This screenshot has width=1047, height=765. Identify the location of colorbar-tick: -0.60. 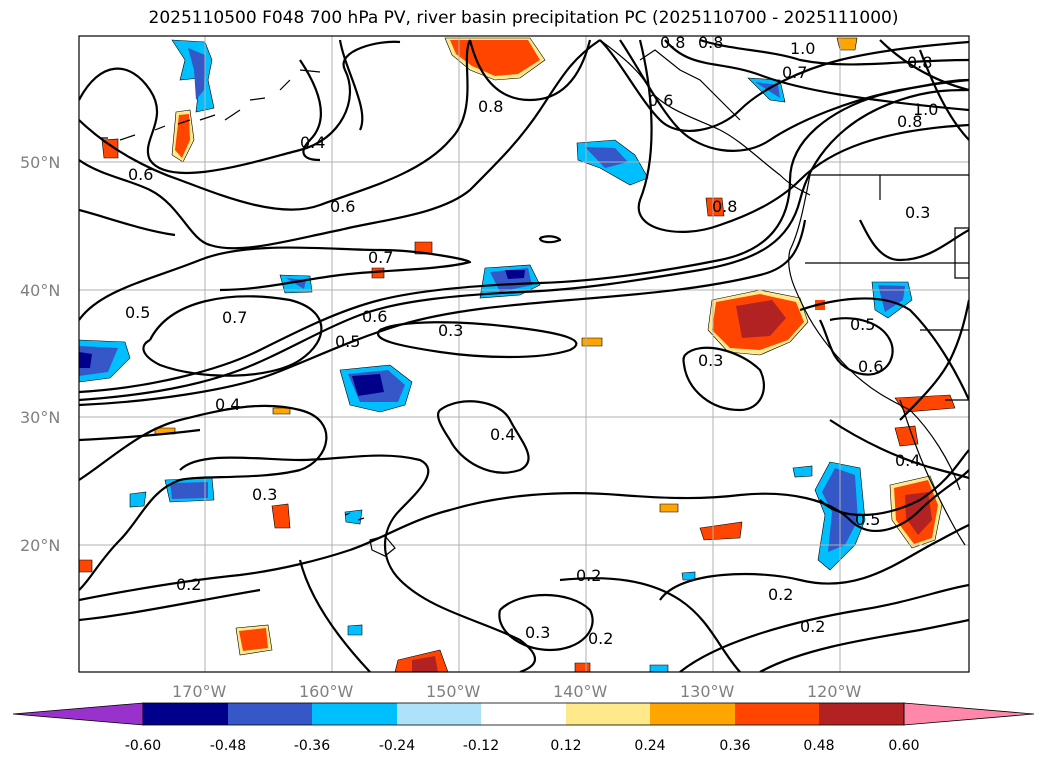
(143, 746).